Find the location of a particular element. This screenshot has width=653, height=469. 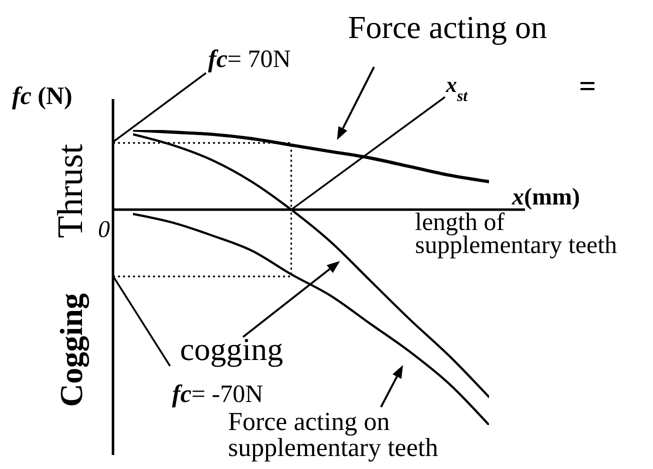

y-axis-title: fc (N) is located at coordinates (42, 96).